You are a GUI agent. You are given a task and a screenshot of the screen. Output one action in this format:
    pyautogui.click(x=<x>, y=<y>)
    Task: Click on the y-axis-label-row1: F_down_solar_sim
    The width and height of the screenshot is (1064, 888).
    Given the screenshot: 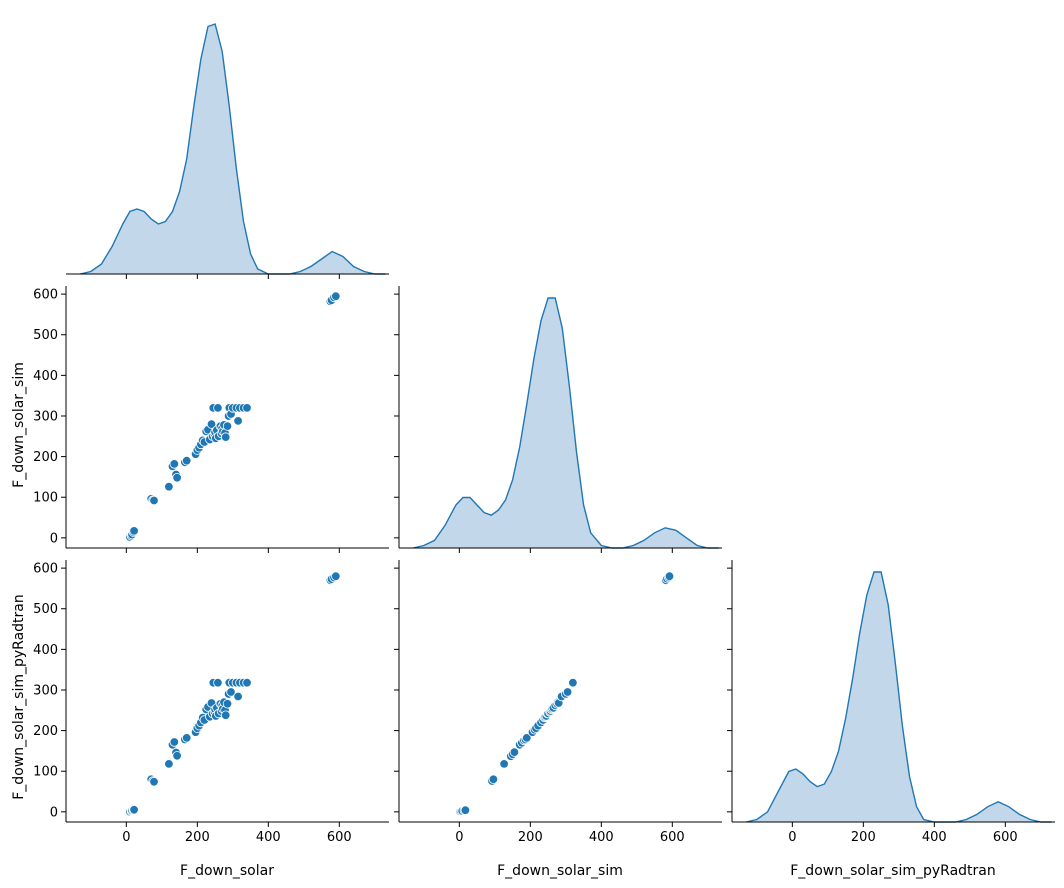 What is the action you would take?
    pyautogui.click(x=19, y=425)
    